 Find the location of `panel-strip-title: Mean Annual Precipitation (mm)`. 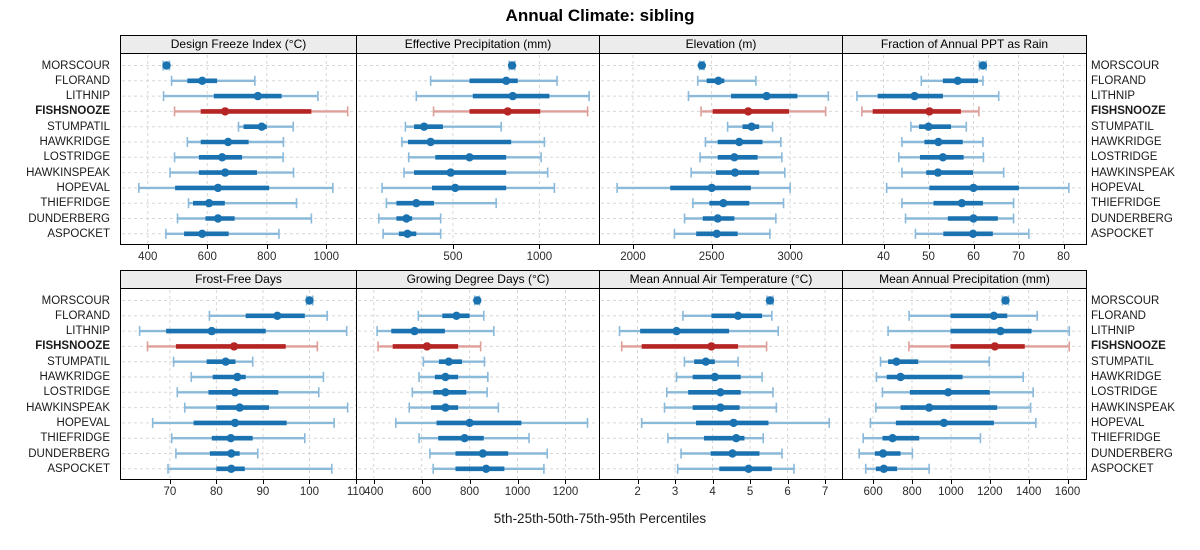

panel-strip-title: Mean Annual Precipitation (mm) is located at coordinates (964, 279).